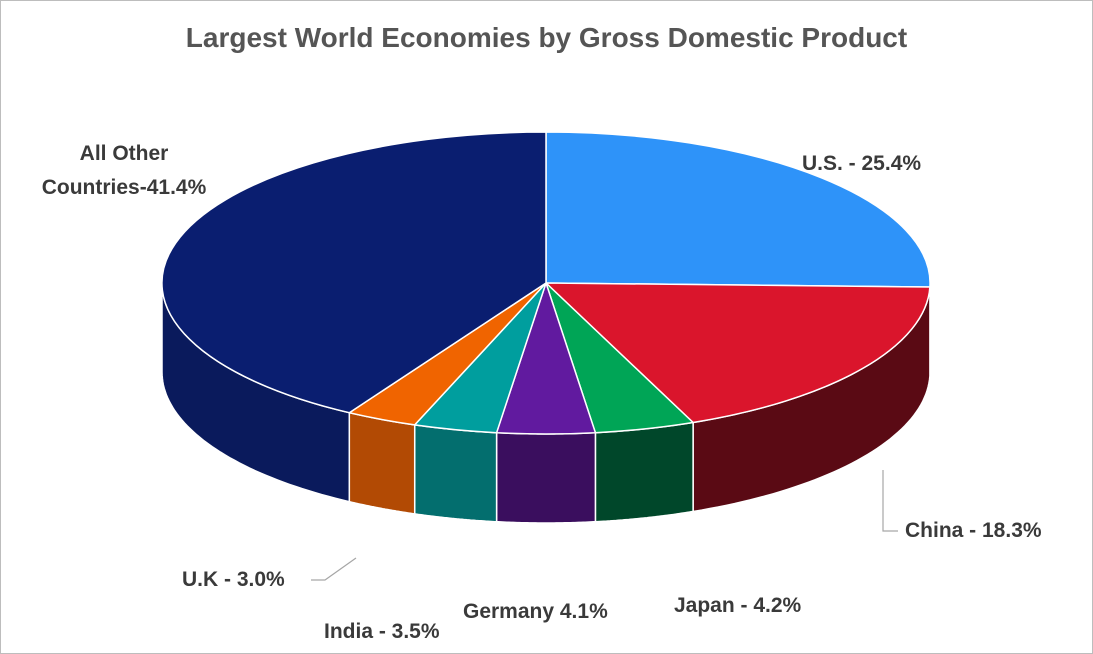 Image resolution: width=1093 pixels, height=654 pixels. What do you see at coordinates (973, 530) in the screenshot?
I see `slice-label: China - 18.3%` at bounding box center [973, 530].